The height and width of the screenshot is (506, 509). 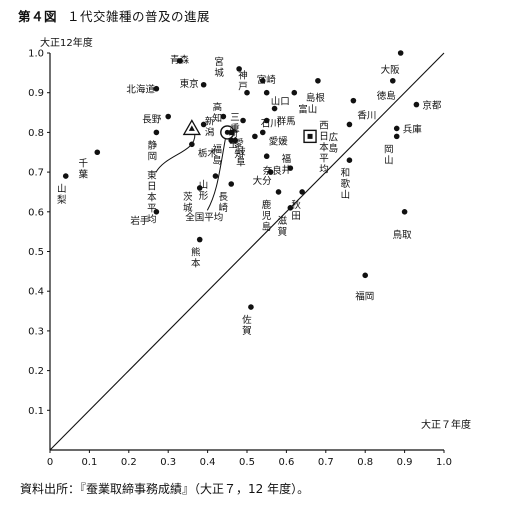 What do you see at coordinates (286, 122) in the screenshot?
I see `point-label: 群馬` at bounding box center [286, 122].